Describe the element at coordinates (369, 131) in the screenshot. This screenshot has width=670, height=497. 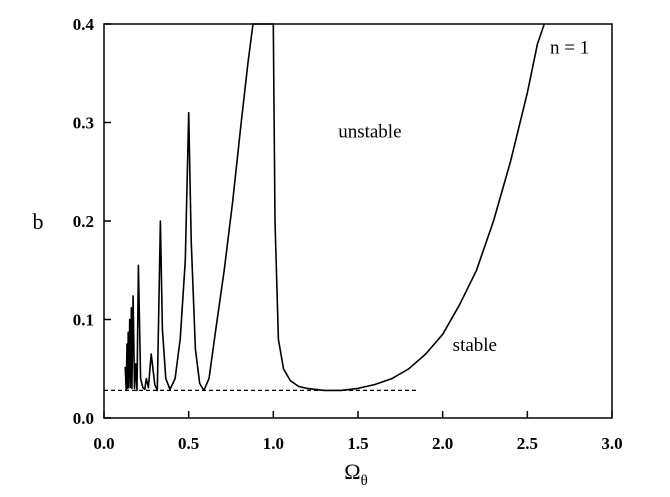
I see `annotation-unstable: unstable` at that location.